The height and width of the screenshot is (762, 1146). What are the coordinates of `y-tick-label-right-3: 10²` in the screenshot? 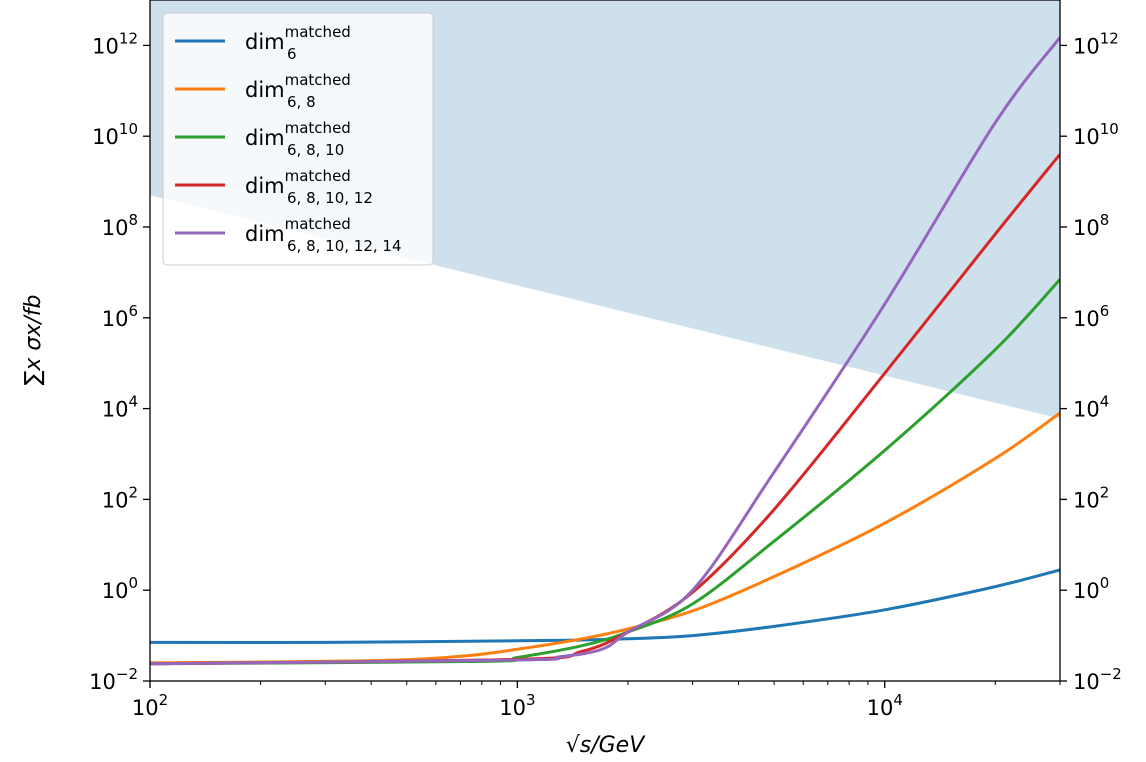 It's located at (1091, 497).